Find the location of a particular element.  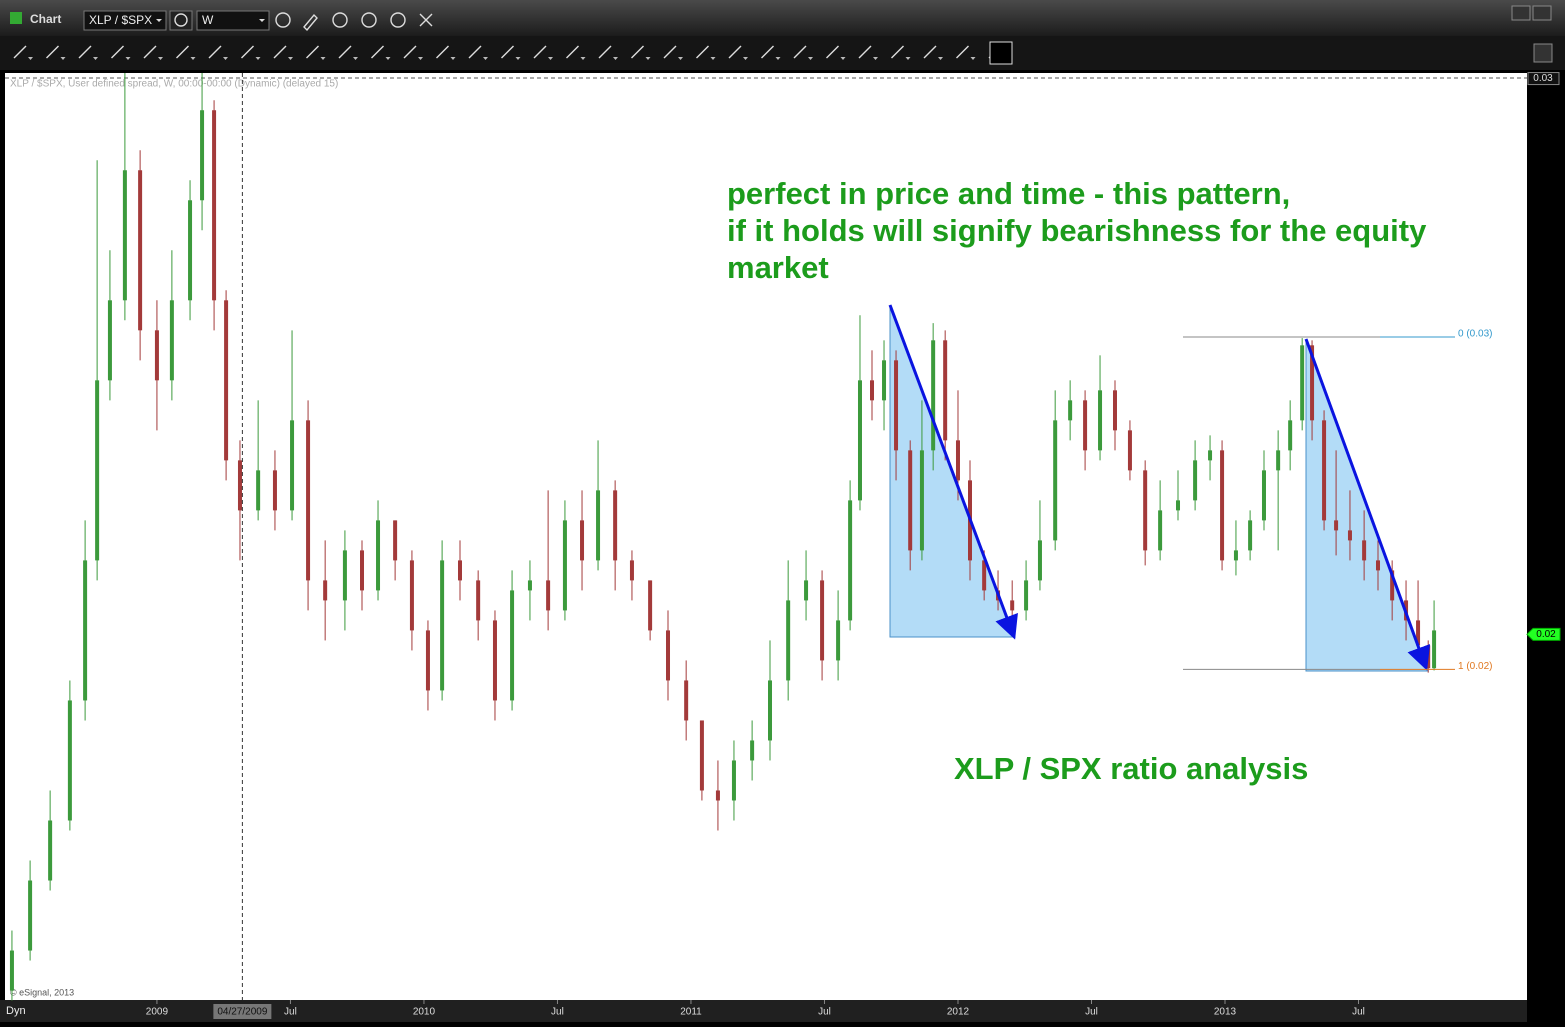

play-button is located at coordinates (369, 20).